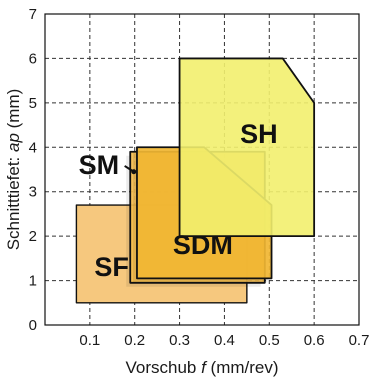  Describe the element at coordinates (111, 267) in the screenshot. I see `region-label-sf: SF` at that location.